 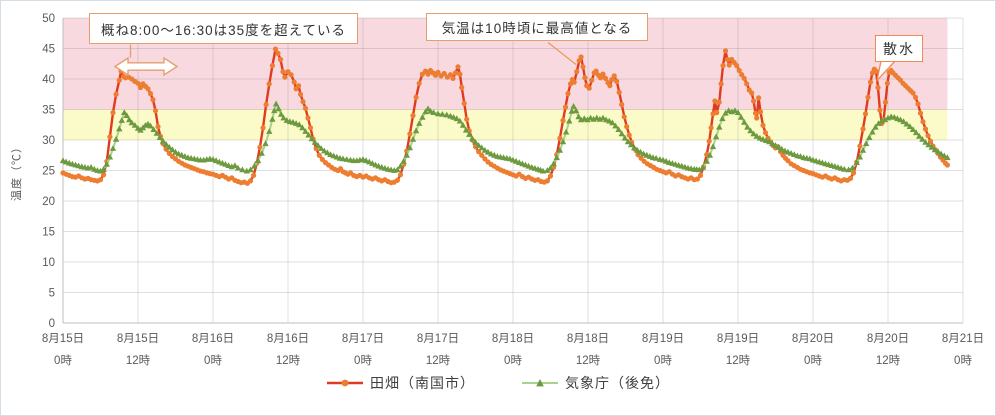 What do you see at coordinates (562, 53) in the screenshot?
I see `peak-note-leader-line` at bounding box center [562, 53].